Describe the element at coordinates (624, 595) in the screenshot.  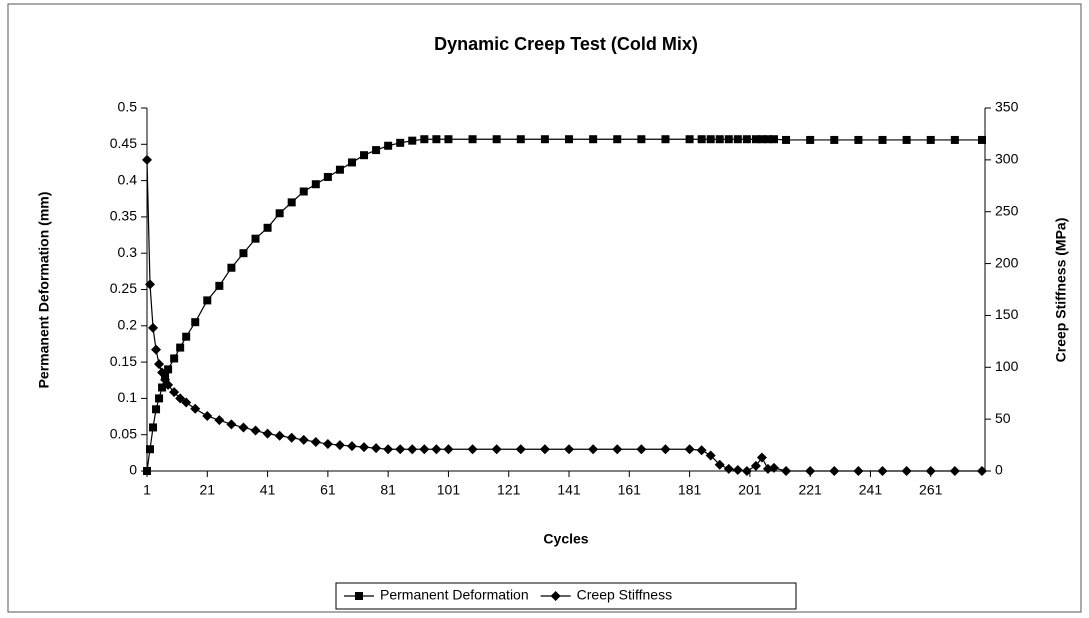
I see `legend-label: Creep Stiffness` at that location.